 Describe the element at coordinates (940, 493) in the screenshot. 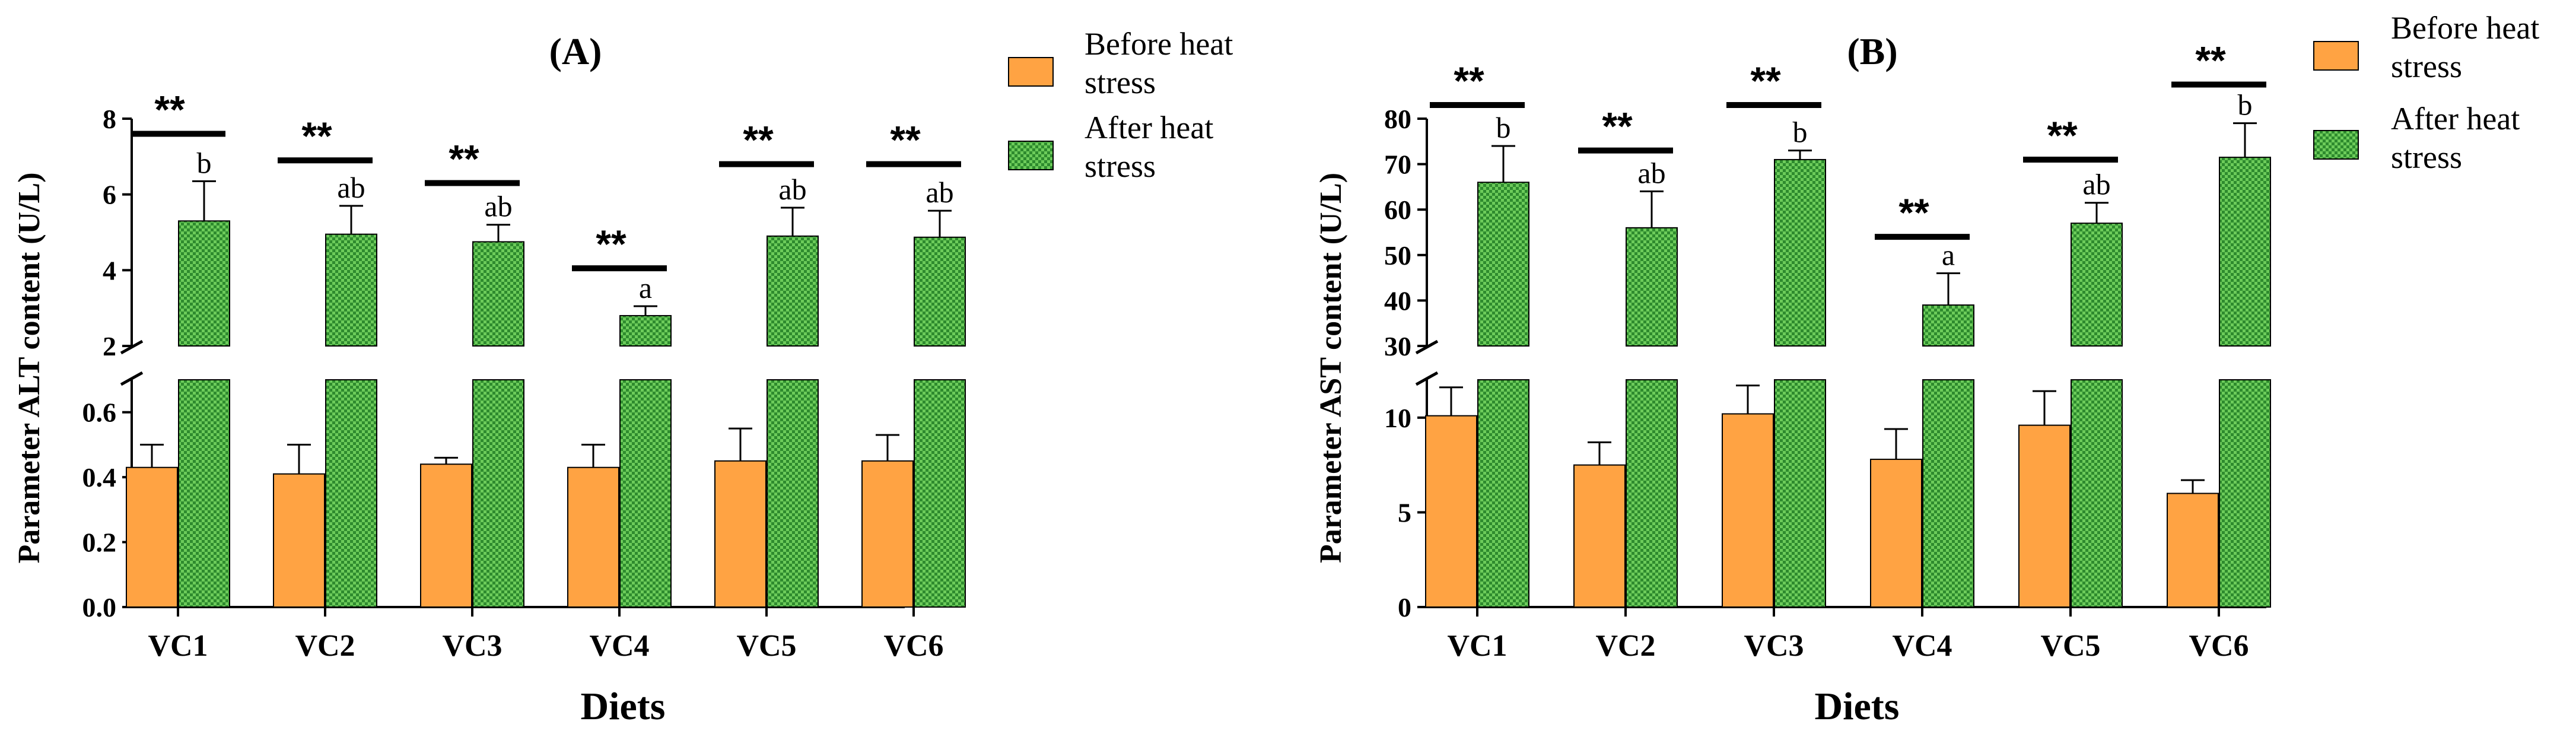

I see `pa-bar-after-lower-VC6` at that location.